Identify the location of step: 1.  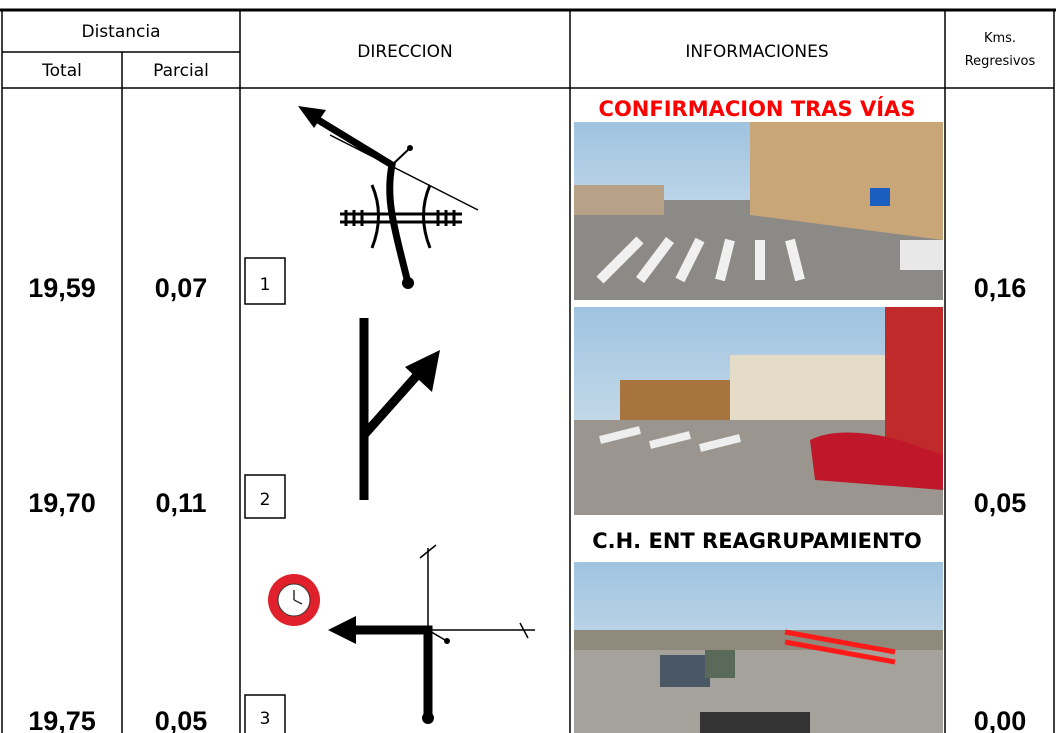
(265, 285).